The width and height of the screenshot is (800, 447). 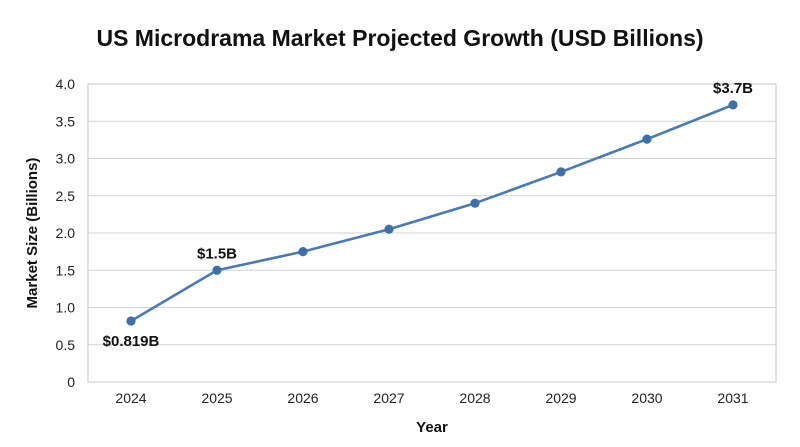 What do you see at coordinates (66, 159) in the screenshot?
I see `y-tick-label: 3.0` at bounding box center [66, 159].